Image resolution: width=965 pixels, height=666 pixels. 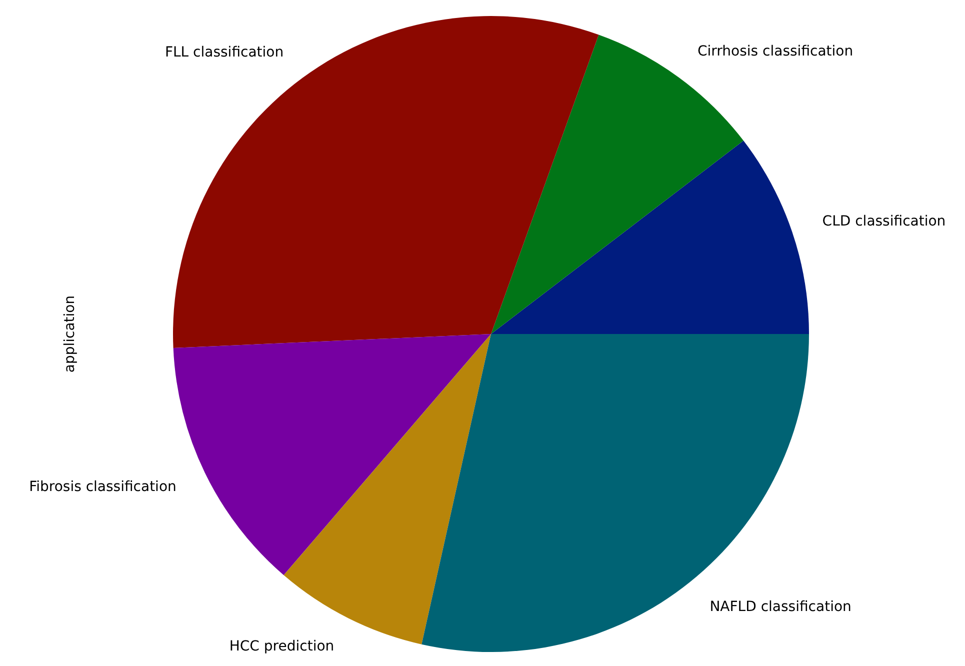 I want to click on slice-label: Cirrhosis classification, so click(x=775, y=52).